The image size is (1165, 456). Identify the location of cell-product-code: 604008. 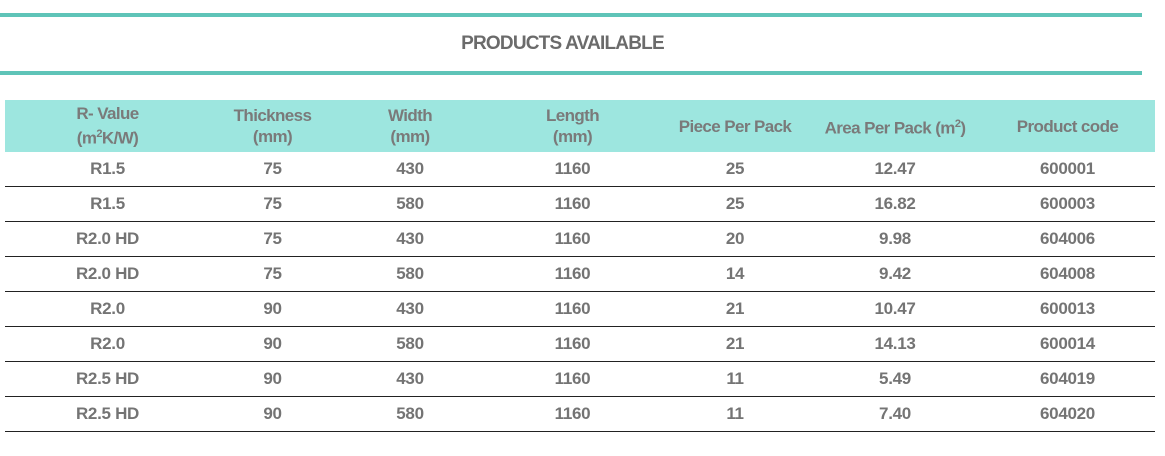
(1067, 274).